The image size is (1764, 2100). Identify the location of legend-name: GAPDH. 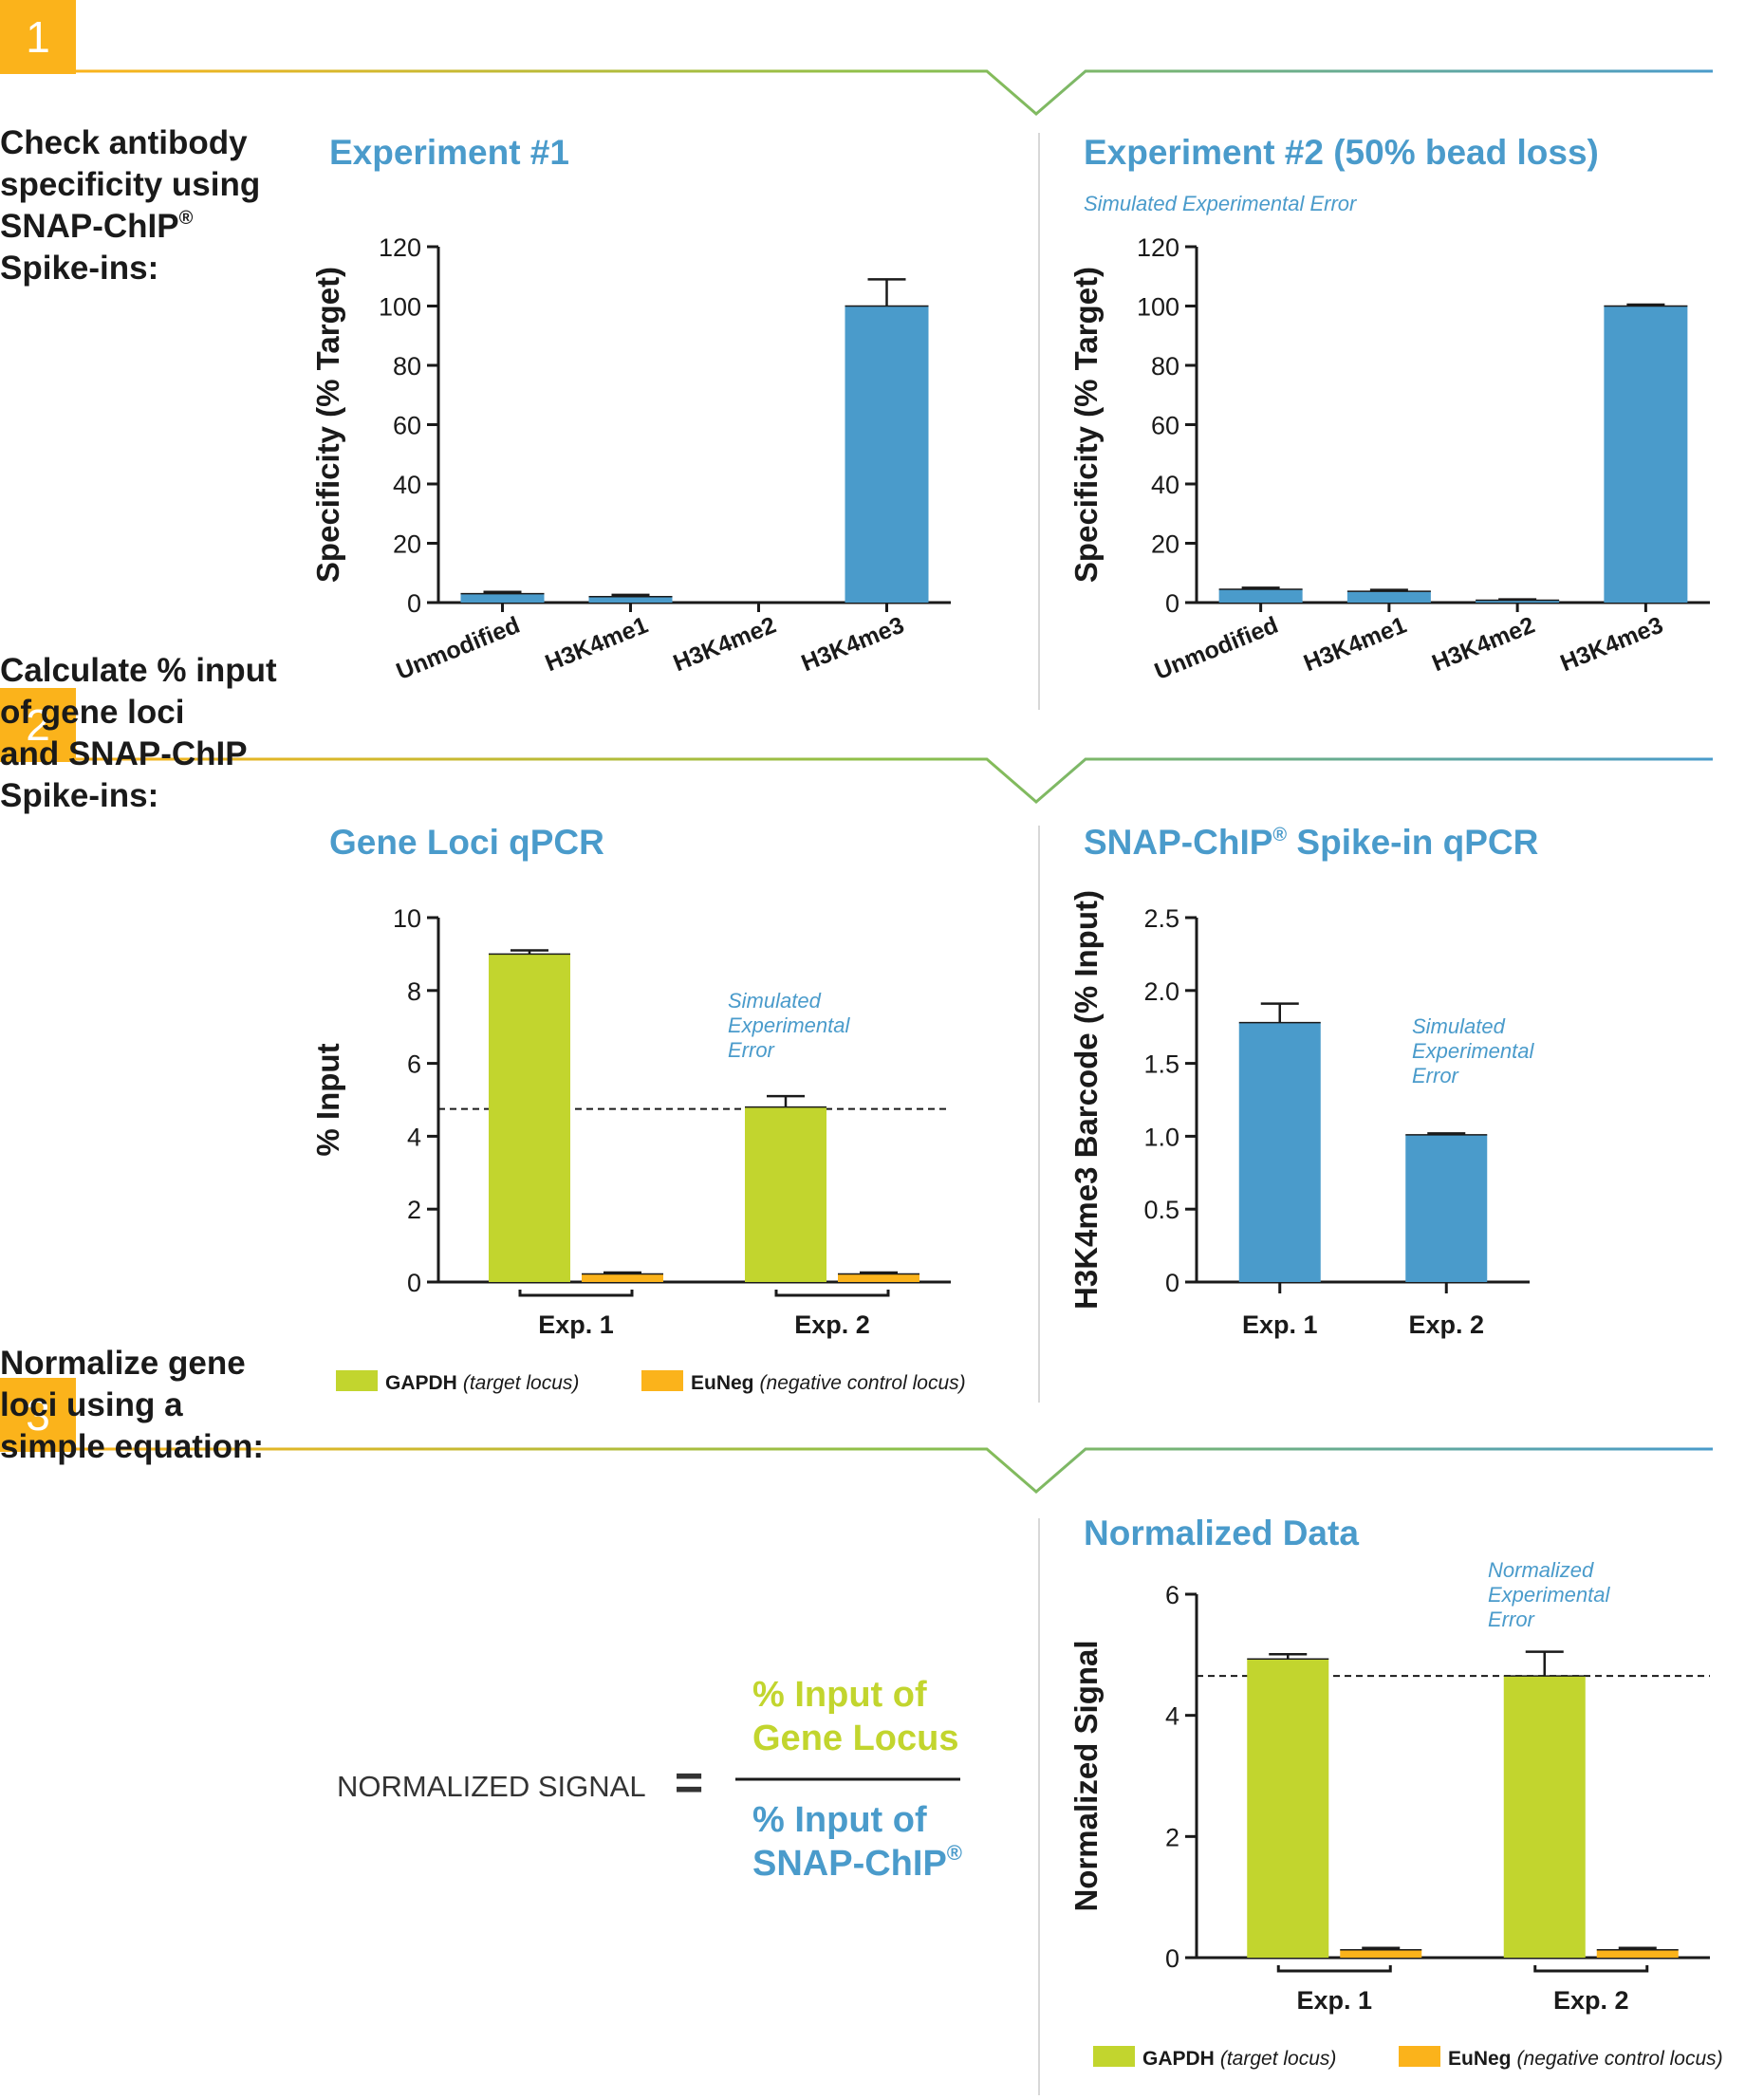
(421, 1383).